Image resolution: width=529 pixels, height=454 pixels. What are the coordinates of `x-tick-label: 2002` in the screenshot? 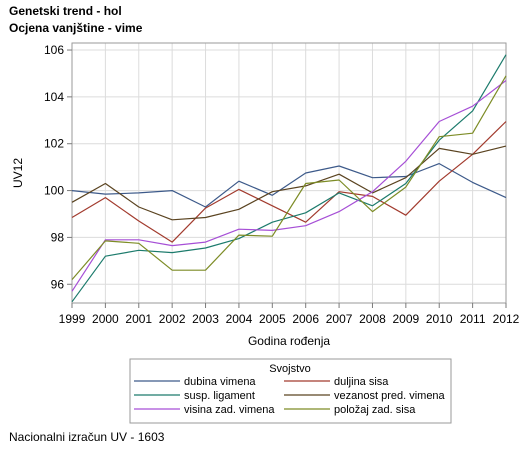 It's located at (172, 319).